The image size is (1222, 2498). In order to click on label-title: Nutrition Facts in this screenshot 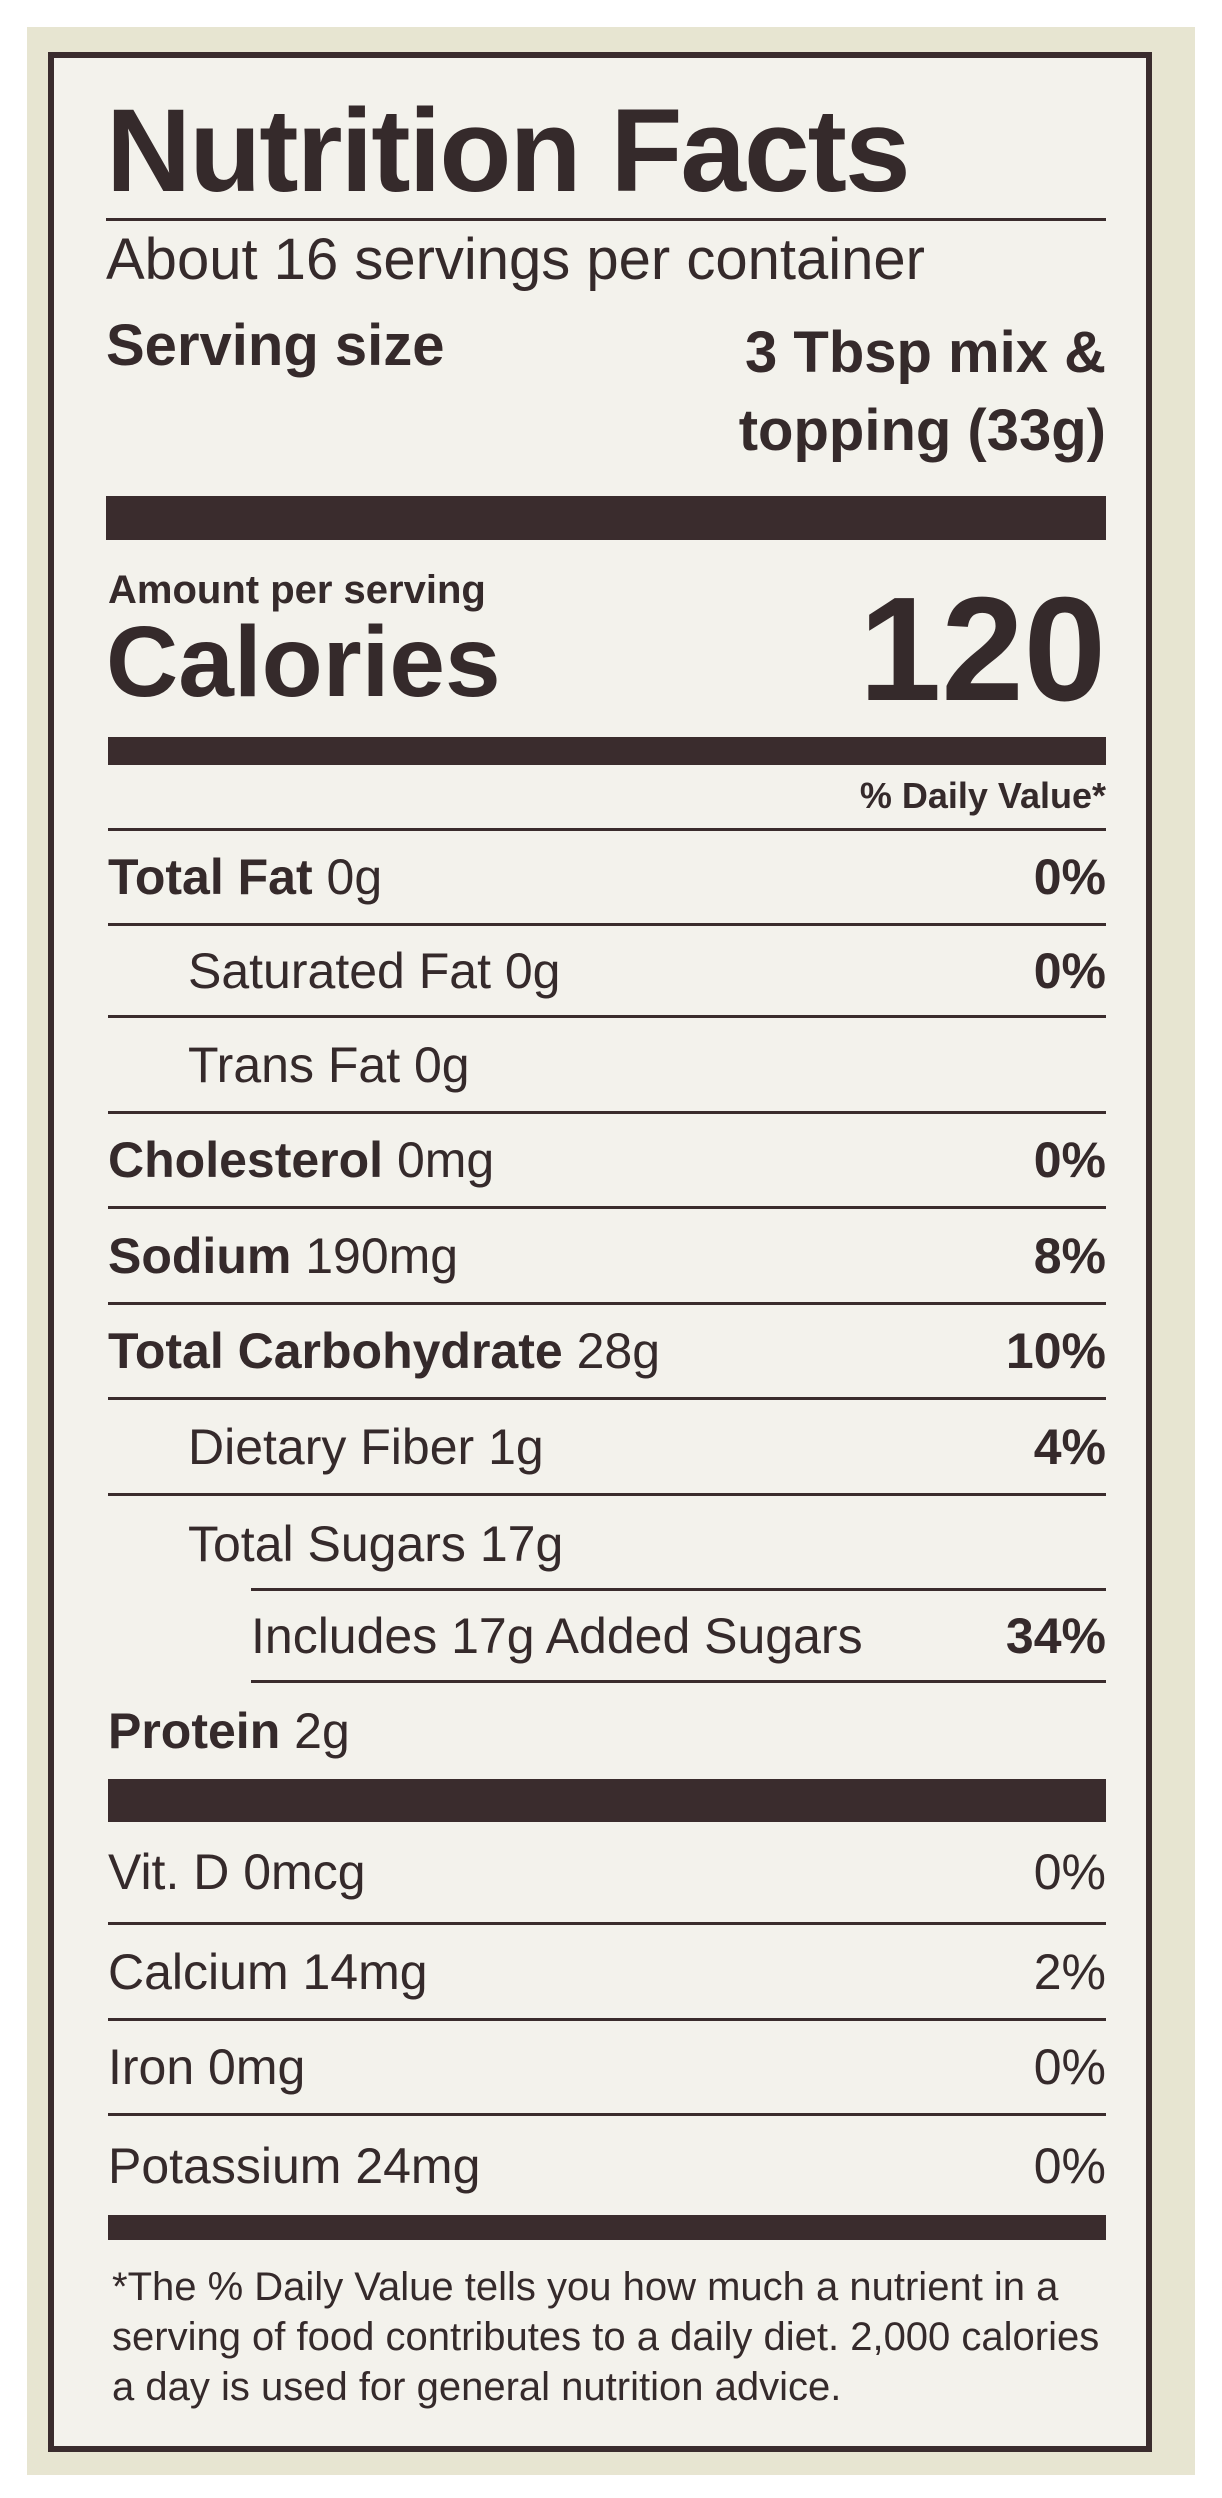, I will do `click(508, 151)`.